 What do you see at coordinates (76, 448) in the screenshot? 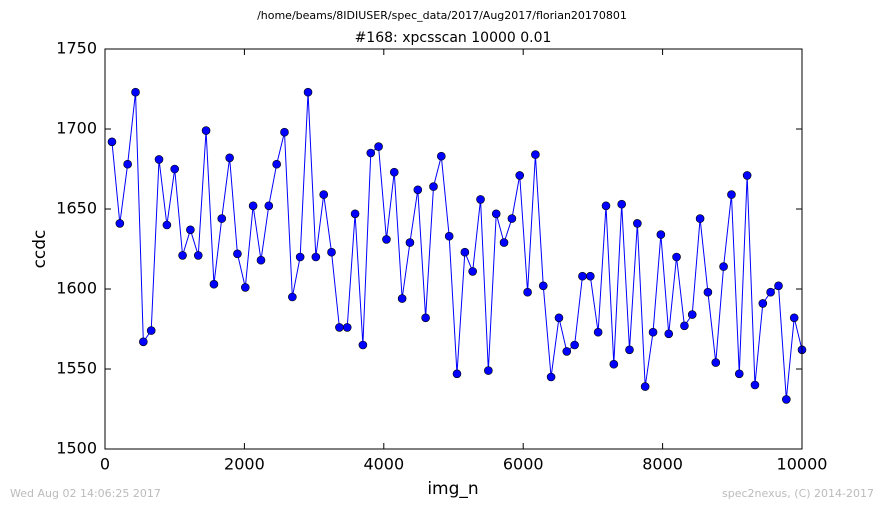
I see `y-tick-label: 1500` at bounding box center [76, 448].